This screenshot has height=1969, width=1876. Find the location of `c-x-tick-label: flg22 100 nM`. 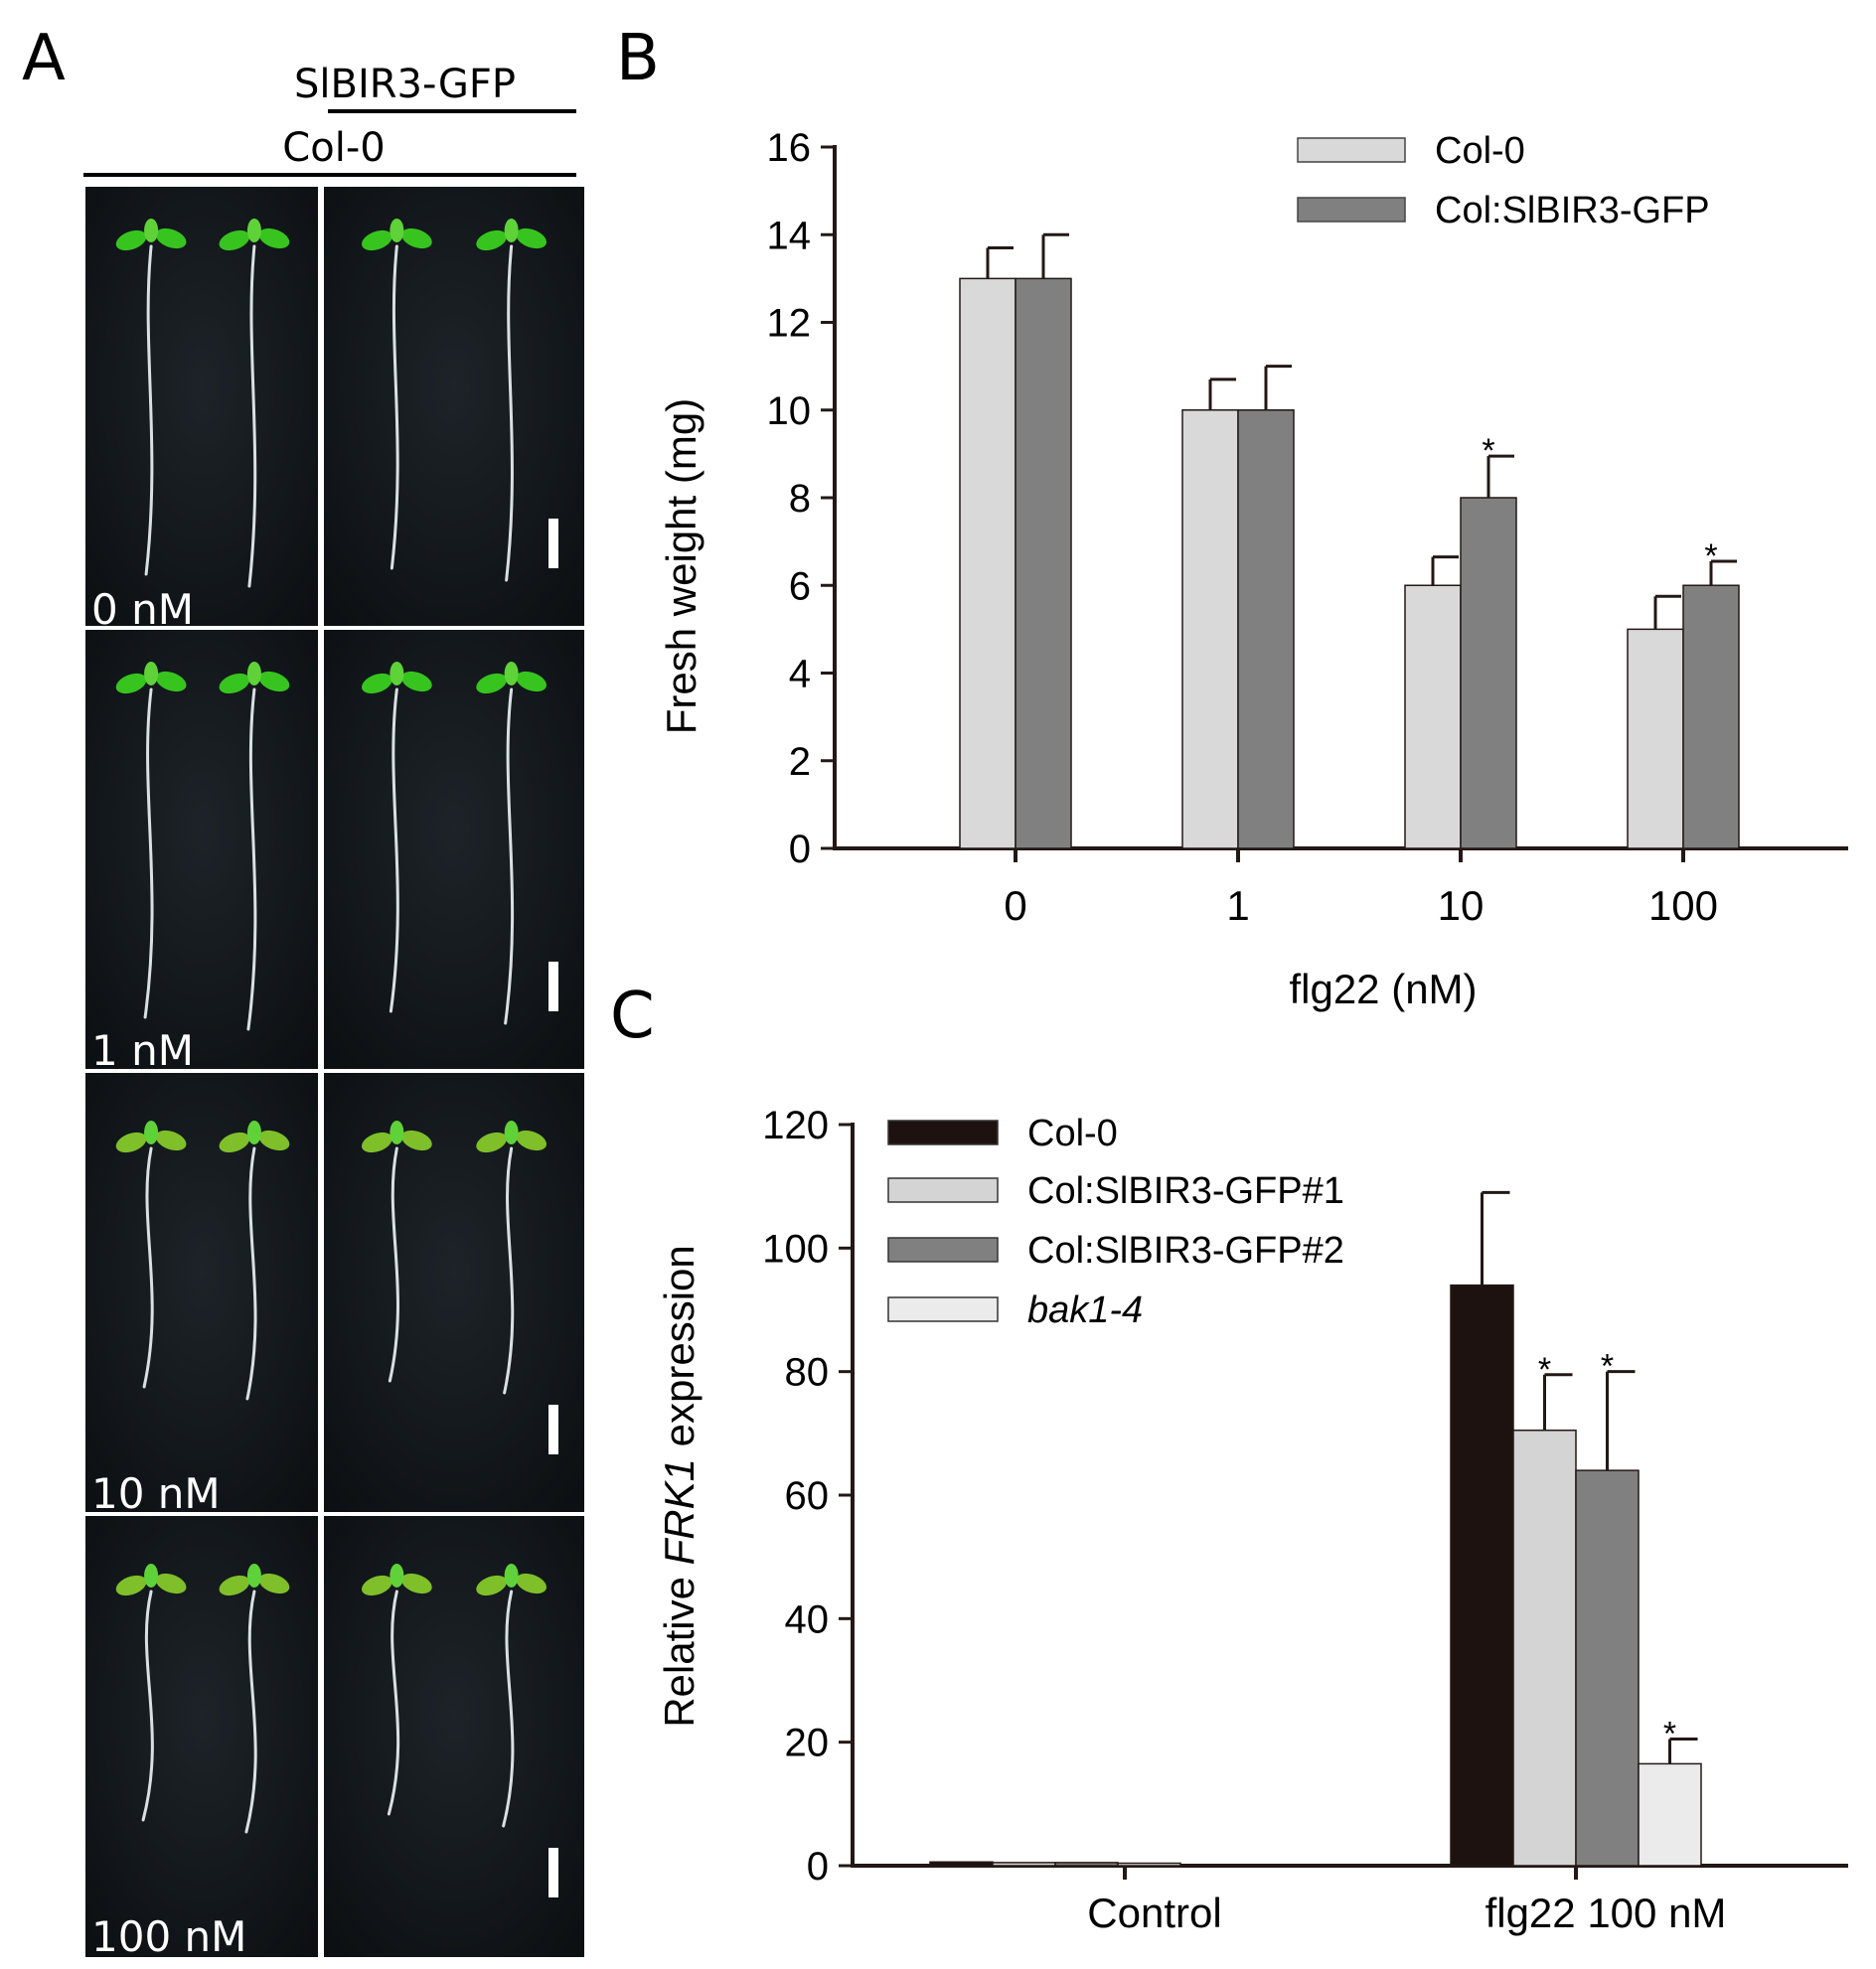

c-x-tick-label: flg22 100 nM is located at coordinates (1606, 1913).